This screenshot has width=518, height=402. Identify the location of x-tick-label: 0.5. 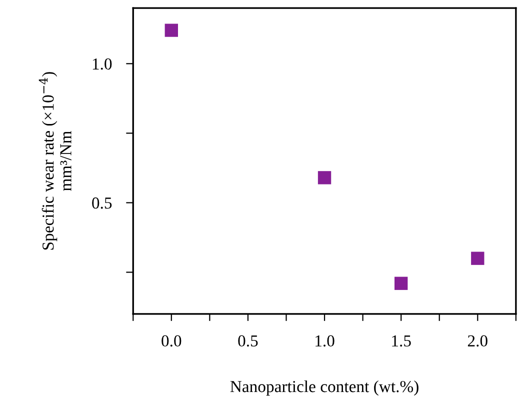
(248, 341).